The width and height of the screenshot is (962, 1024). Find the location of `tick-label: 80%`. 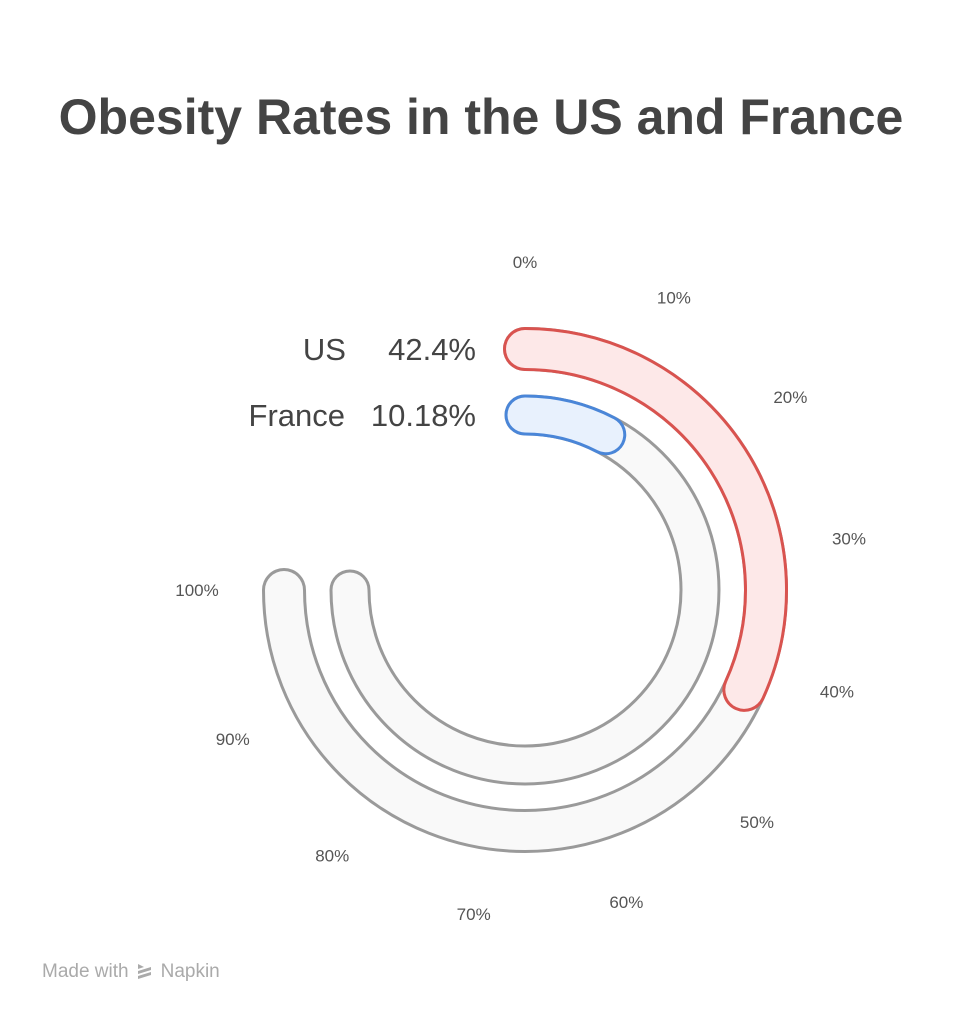

tick-label: 80% is located at coordinates (332, 855).